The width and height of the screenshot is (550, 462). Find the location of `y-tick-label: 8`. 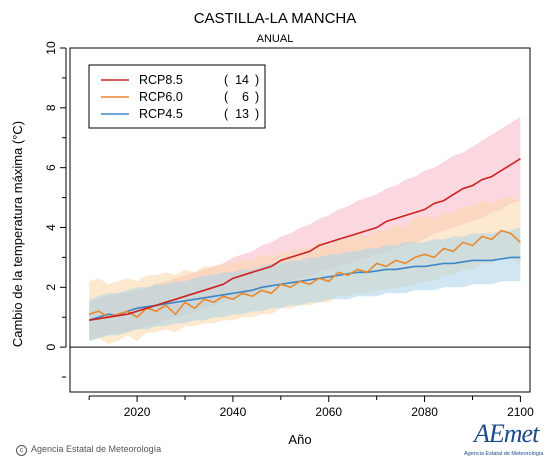

y-tick-label: 8 is located at coordinates (51, 107).